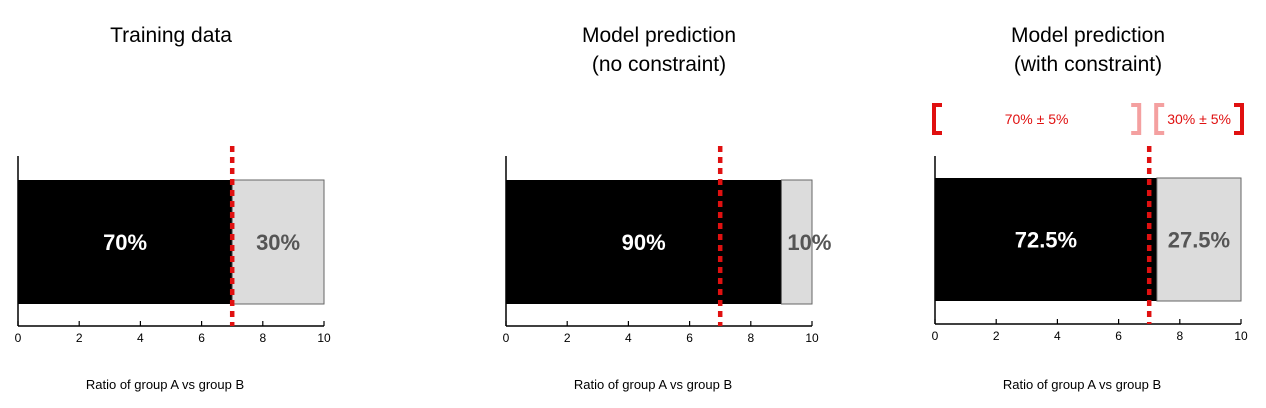 This screenshot has height=408, width=1266. I want to click on bar-value-label: 30%, so click(278, 242).